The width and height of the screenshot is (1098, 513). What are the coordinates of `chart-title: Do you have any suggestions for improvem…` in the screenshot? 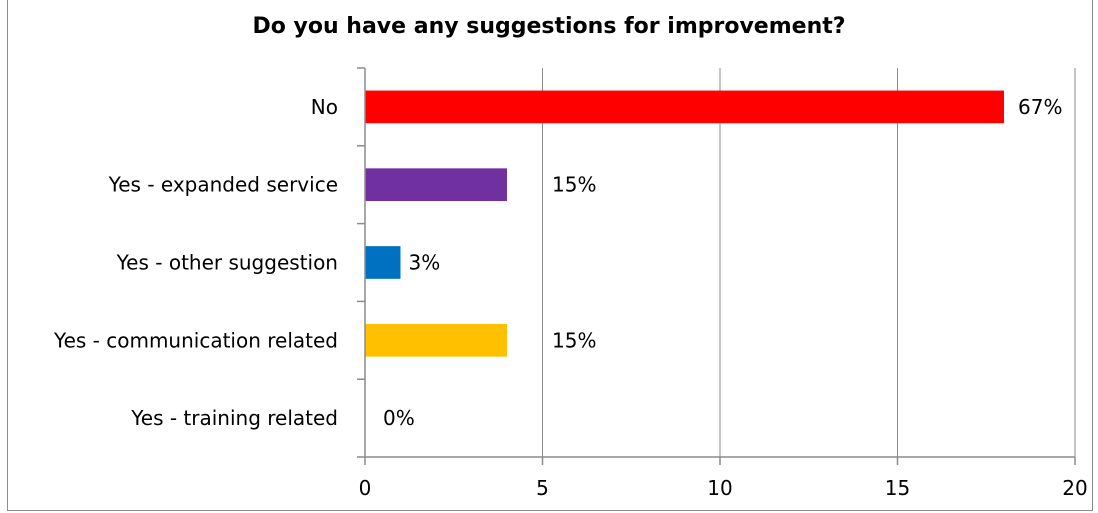 It's located at (549, 26).